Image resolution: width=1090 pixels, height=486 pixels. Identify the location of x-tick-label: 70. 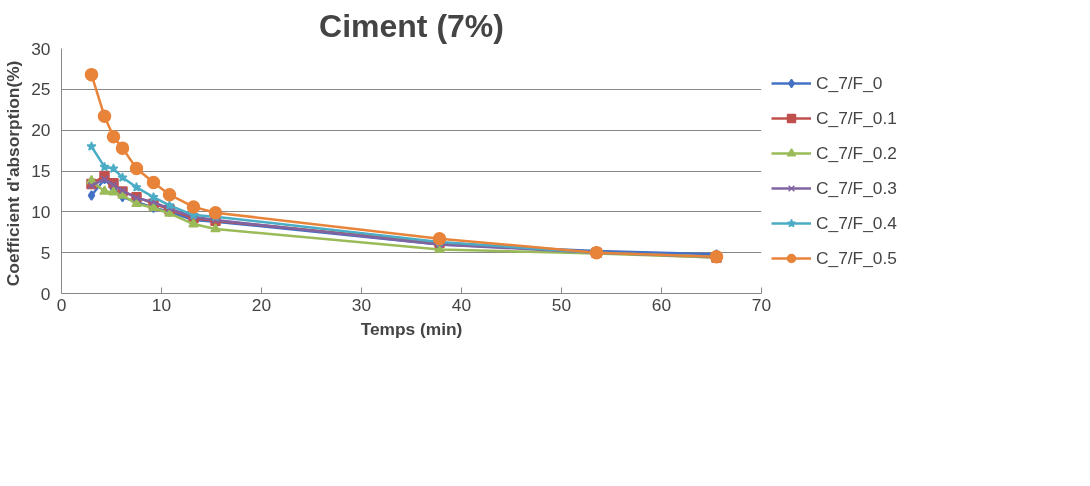
(761, 304).